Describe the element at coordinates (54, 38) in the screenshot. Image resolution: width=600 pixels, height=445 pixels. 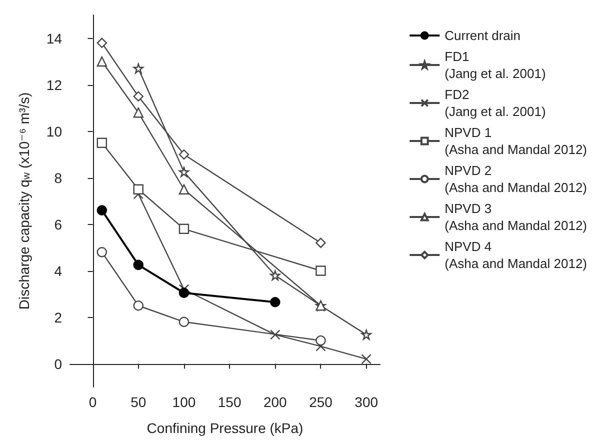
I see `y-tick-label: 14` at that location.